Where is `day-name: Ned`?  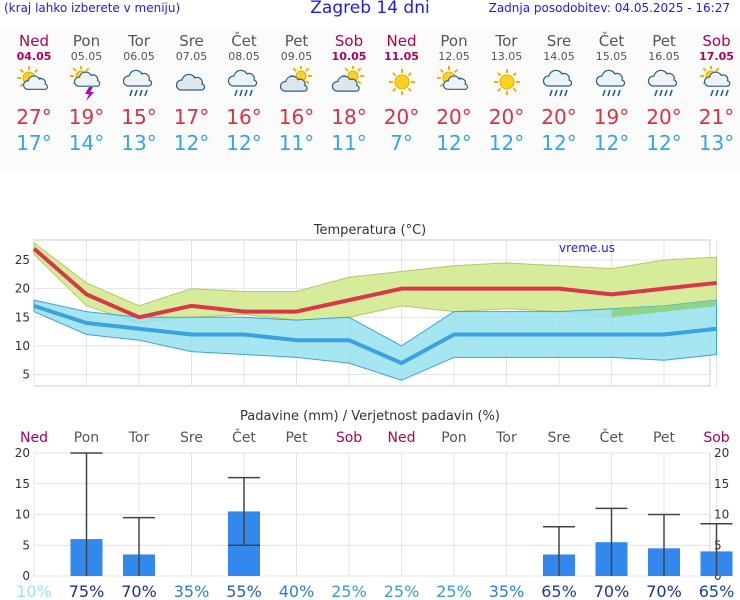 day-name: Ned is located at coordinates (34, 41).